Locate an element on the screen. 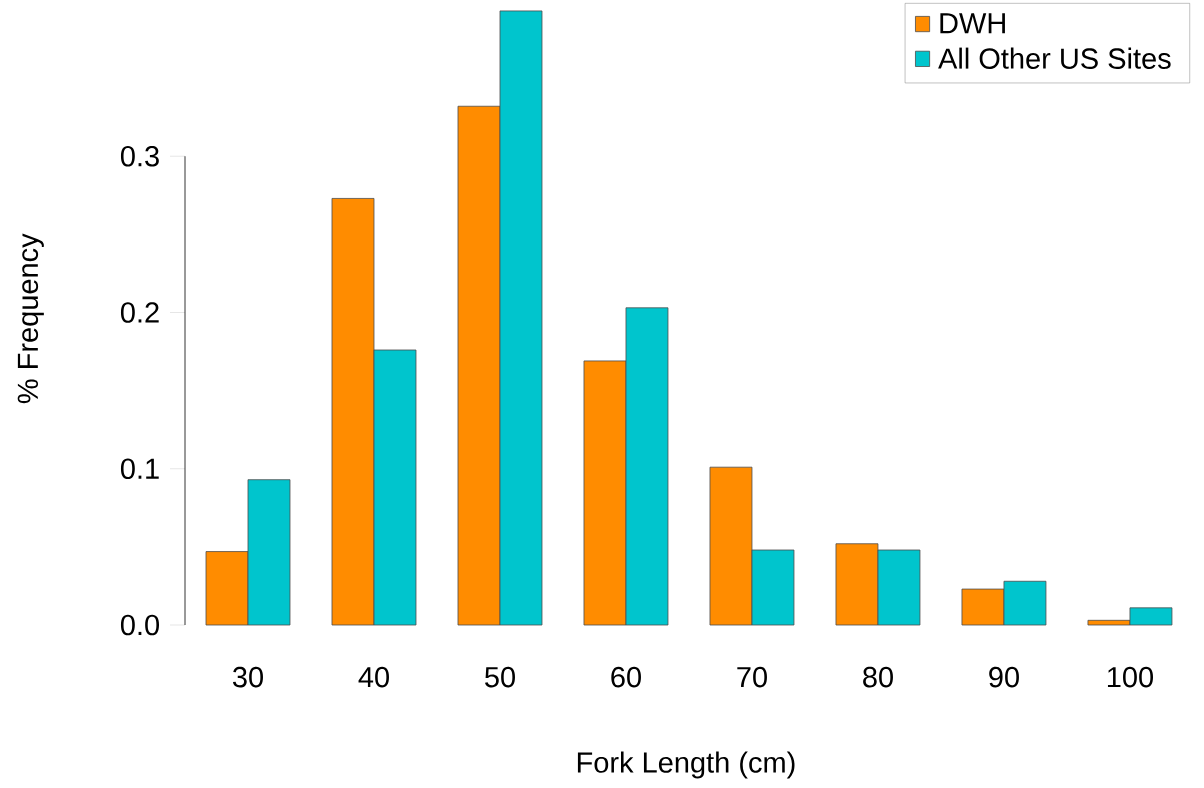 The height and width of the screenshot is (788, 1204). x-tick-label: 40 is located at coordinates (373, 677).